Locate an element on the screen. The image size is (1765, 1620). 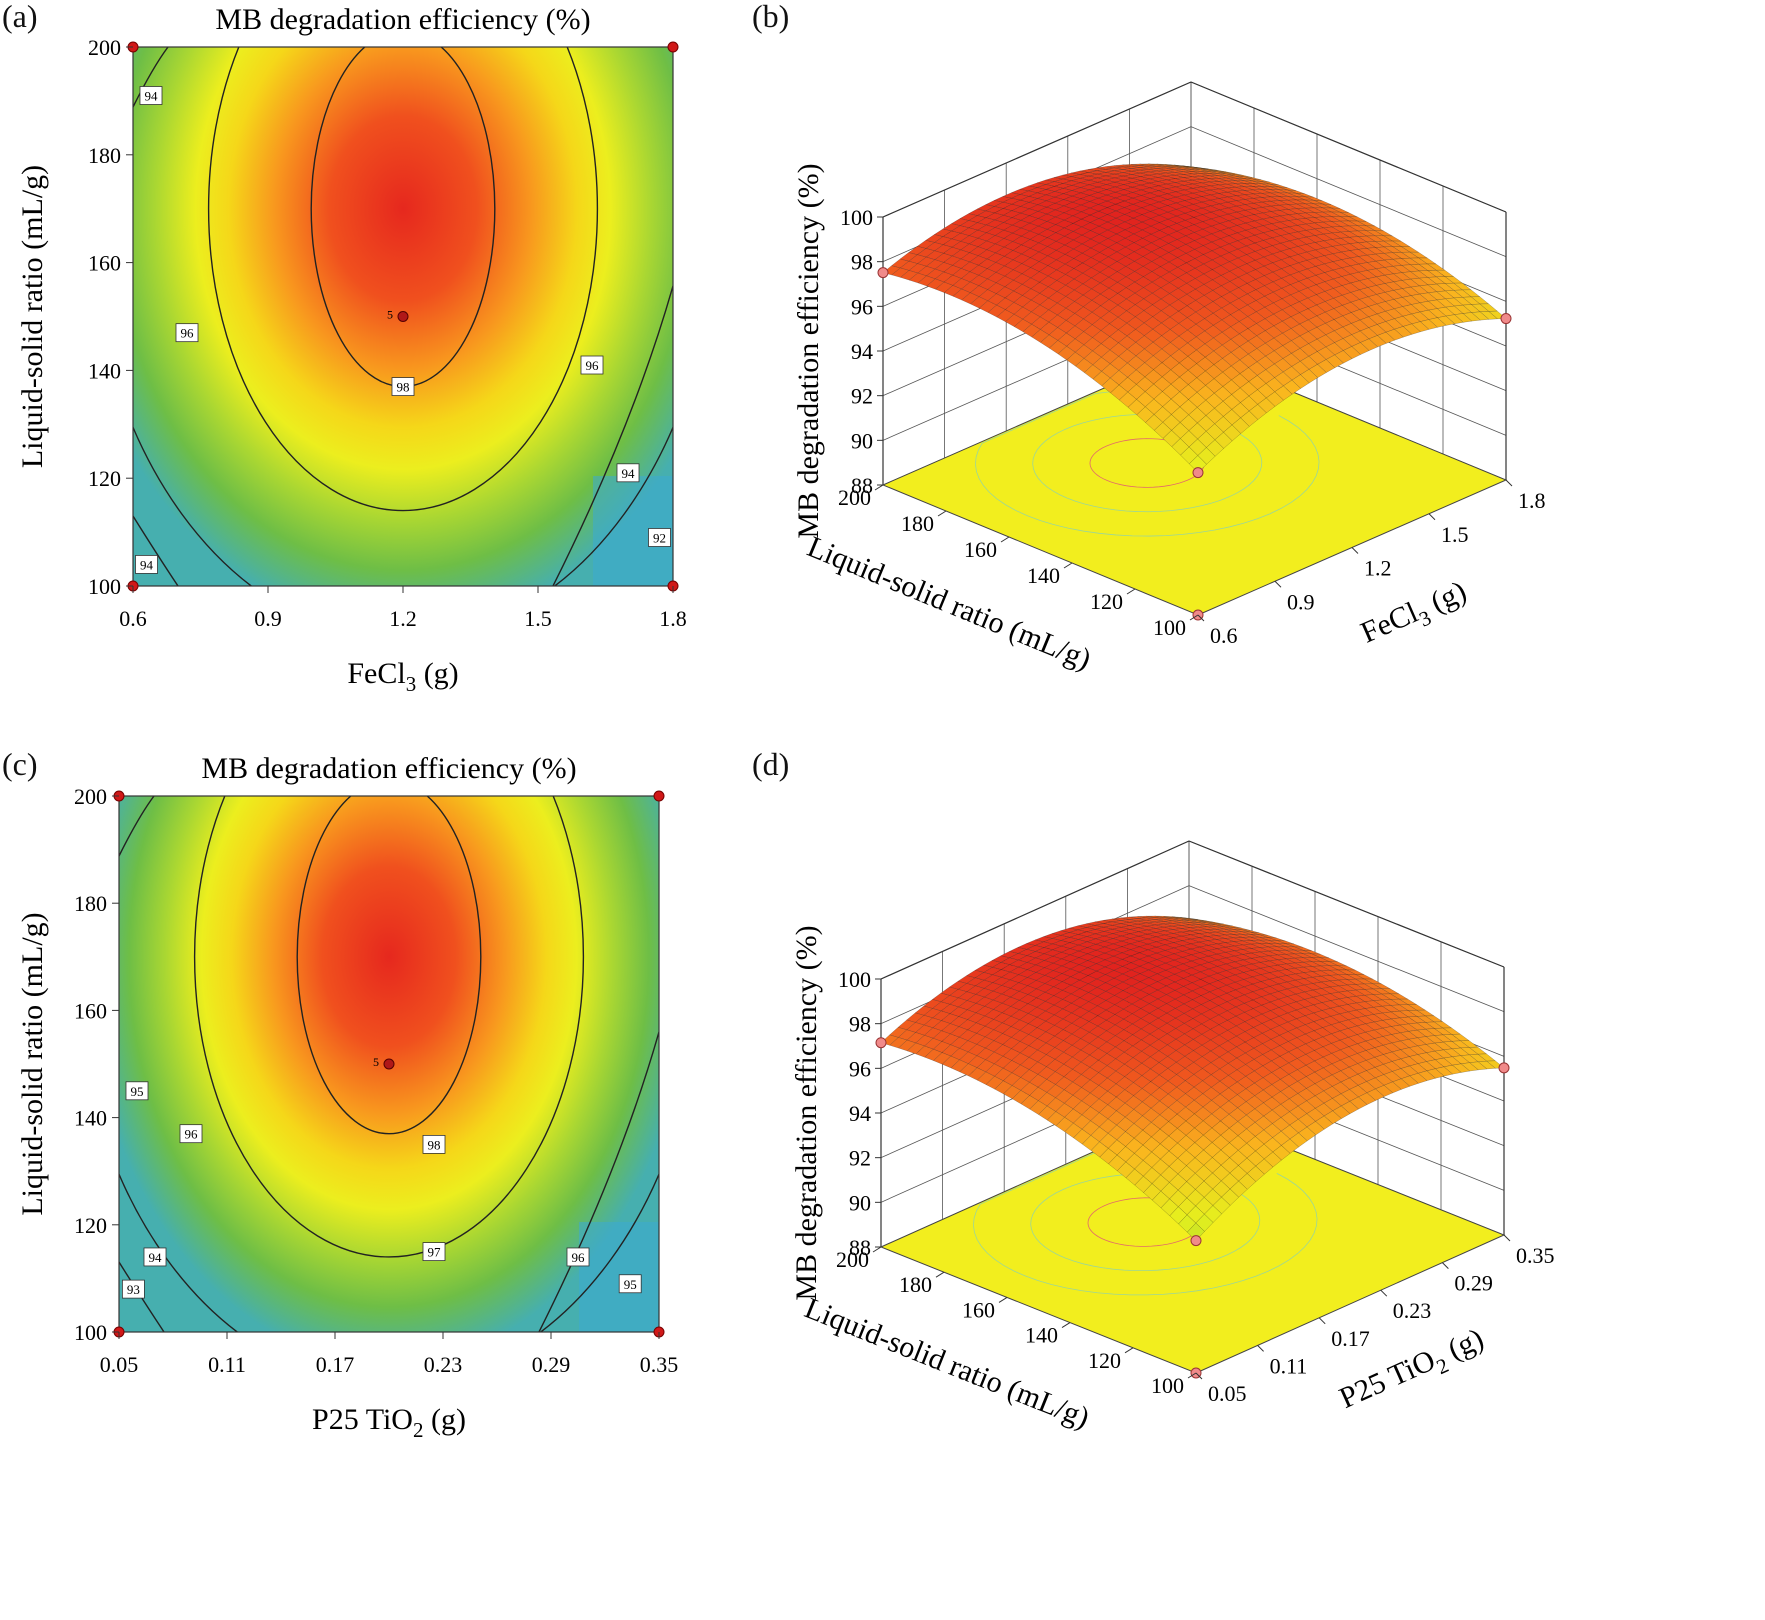
plot-frame is located at coordinates (389, 1064).